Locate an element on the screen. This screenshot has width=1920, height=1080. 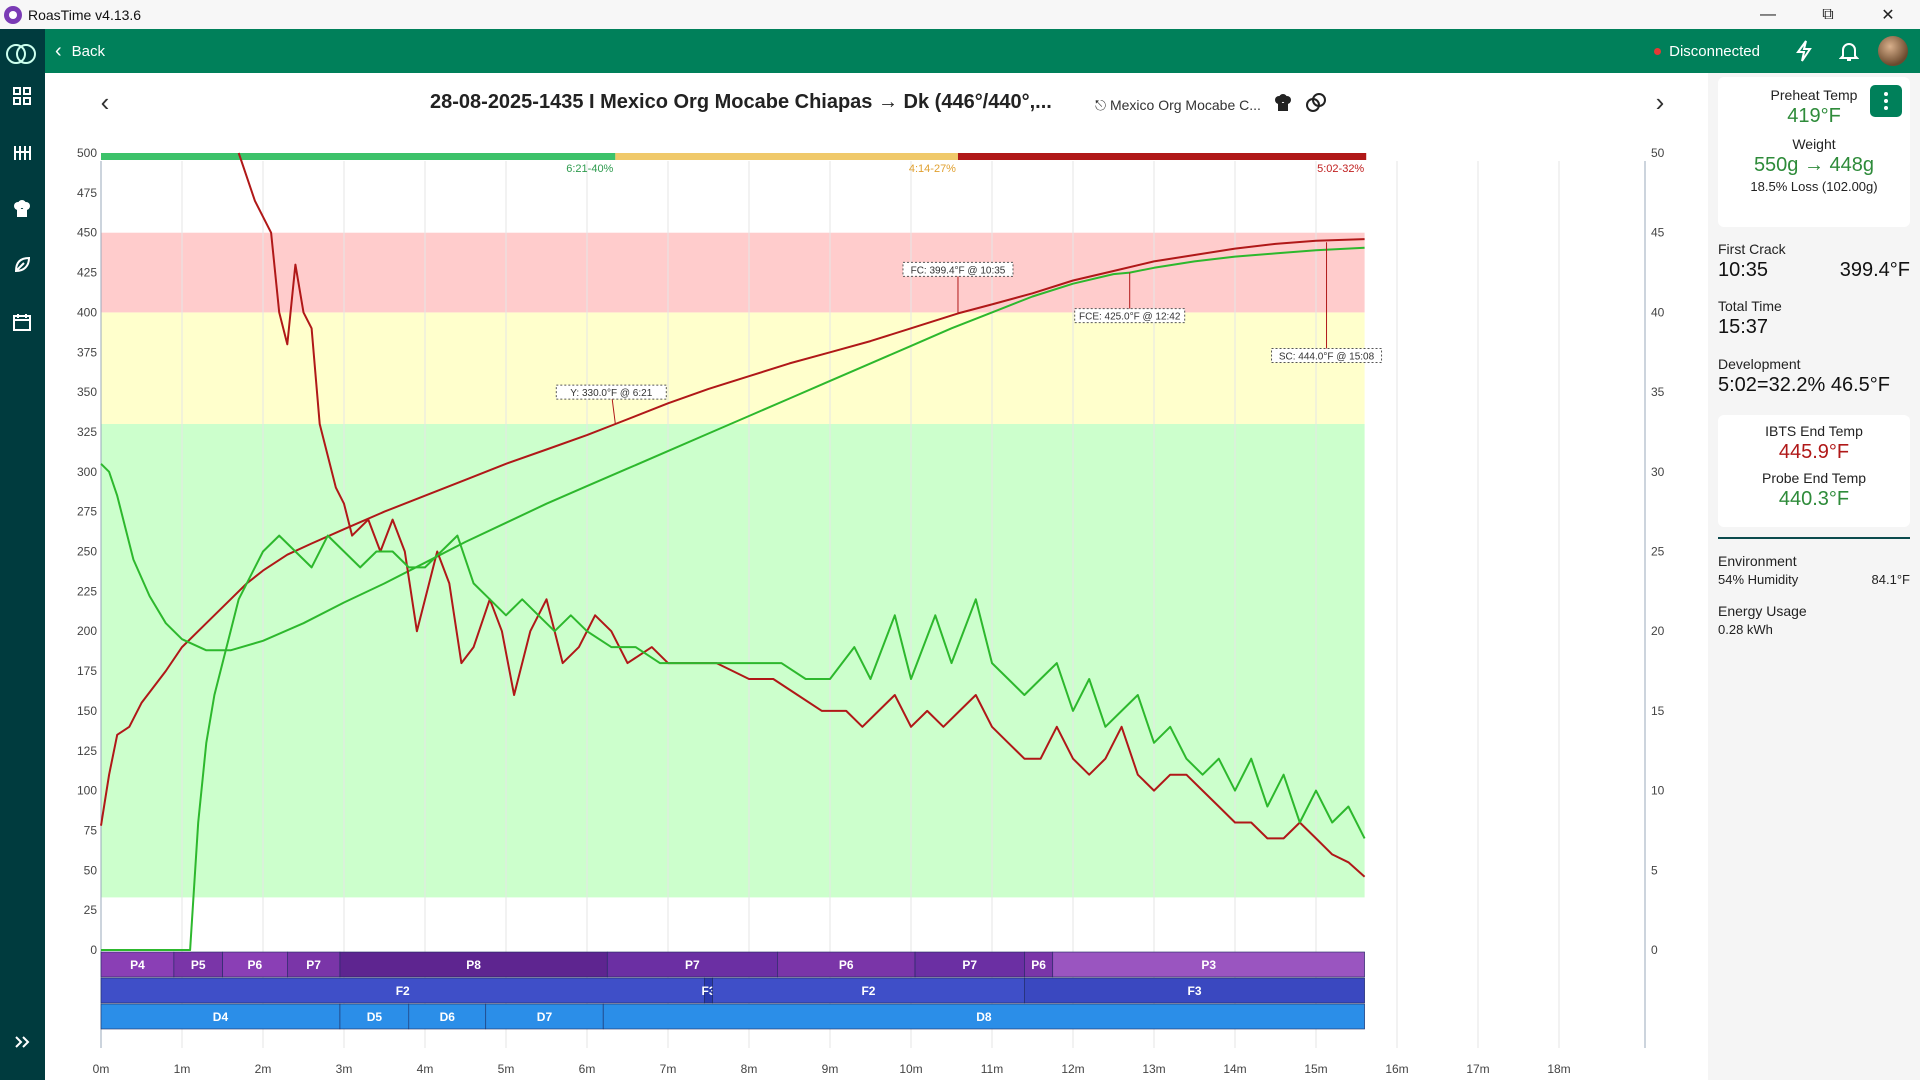
window-title: RoasTime v4.13.6 is located at coordinates (85, 14).